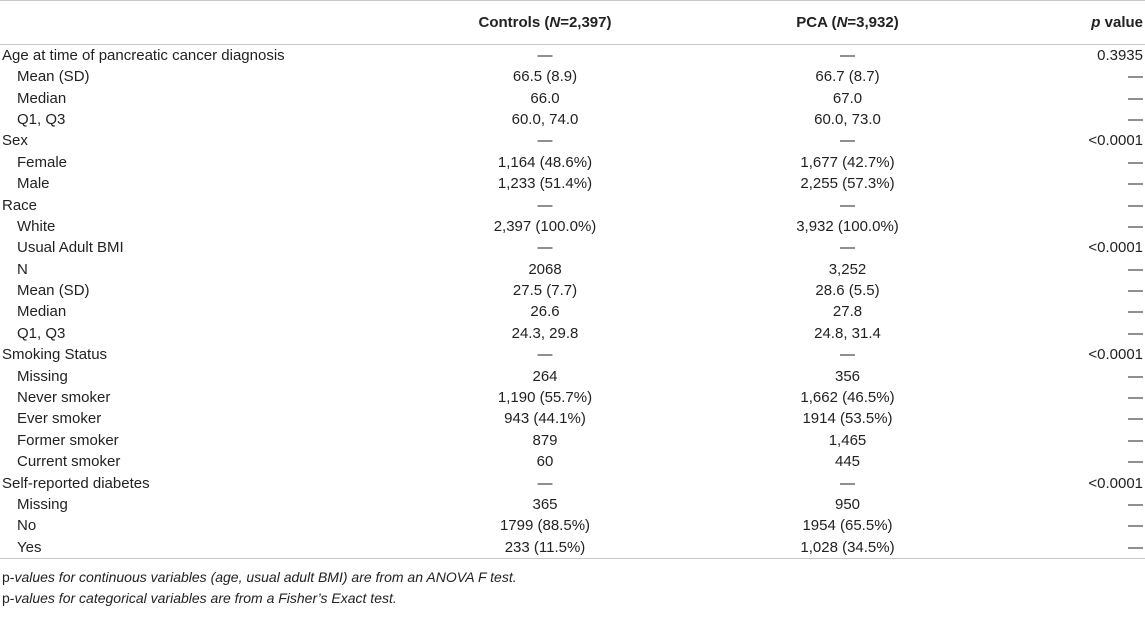  What do you see at coordinates (847, 312) in the screenshot?
I see `pca-value: 27.8` at bounding box center [847, 312].